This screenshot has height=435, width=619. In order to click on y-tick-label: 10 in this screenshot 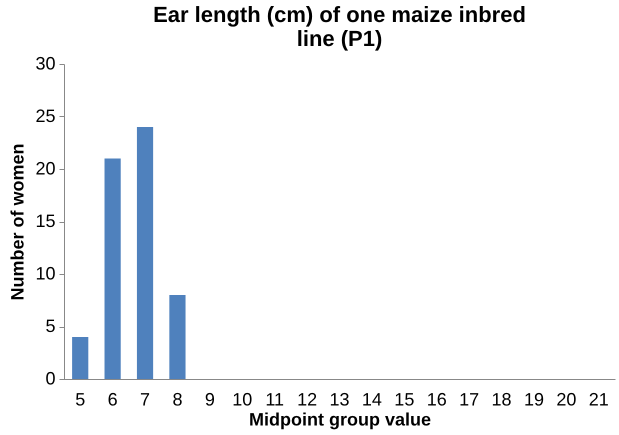, I will do `click(45, 274)`.